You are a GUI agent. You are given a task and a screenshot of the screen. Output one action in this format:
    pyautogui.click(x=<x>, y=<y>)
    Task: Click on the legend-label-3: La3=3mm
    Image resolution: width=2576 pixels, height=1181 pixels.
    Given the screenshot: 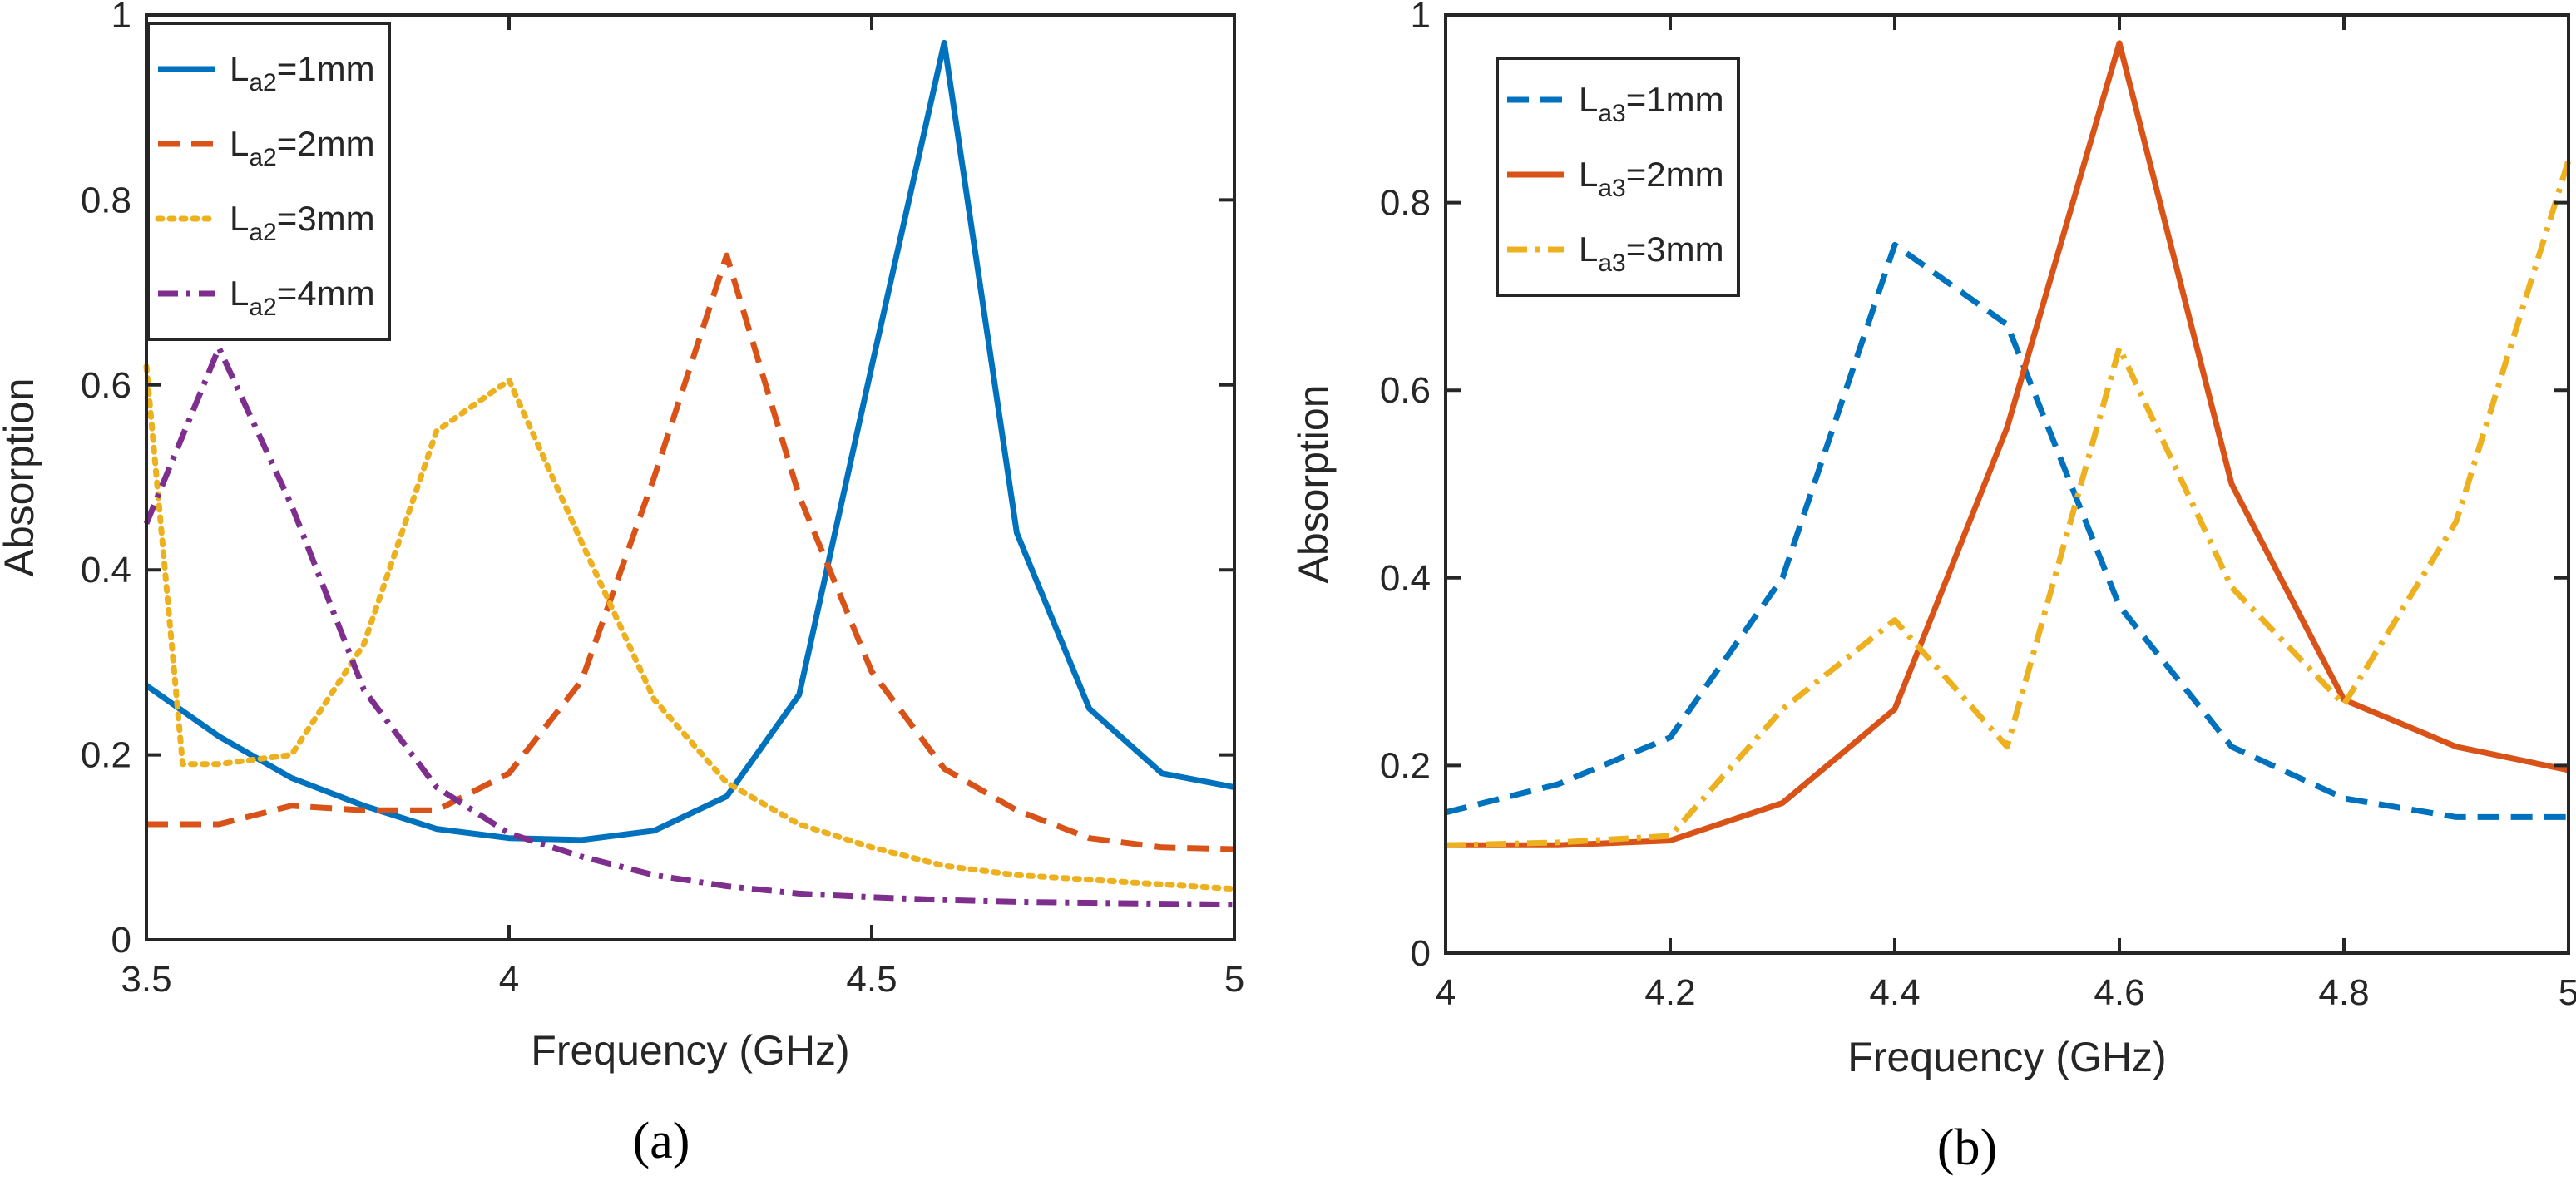 What is the action you would take?
    pyautogui.click(x=1651, y=253)
    